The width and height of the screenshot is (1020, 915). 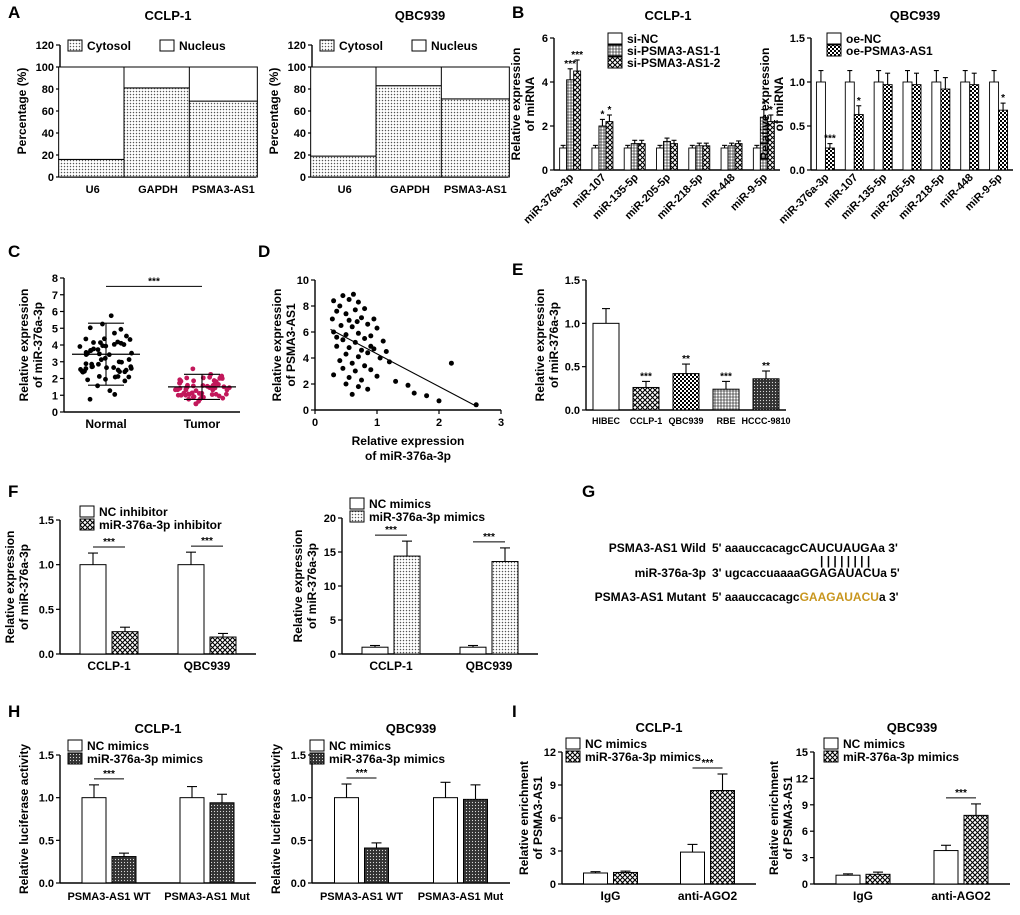 What do you see at coordinates (889, 597) in the screenshot?
I see `seq-mutant-suffix: a 3'` at bounding box center [889, 597].